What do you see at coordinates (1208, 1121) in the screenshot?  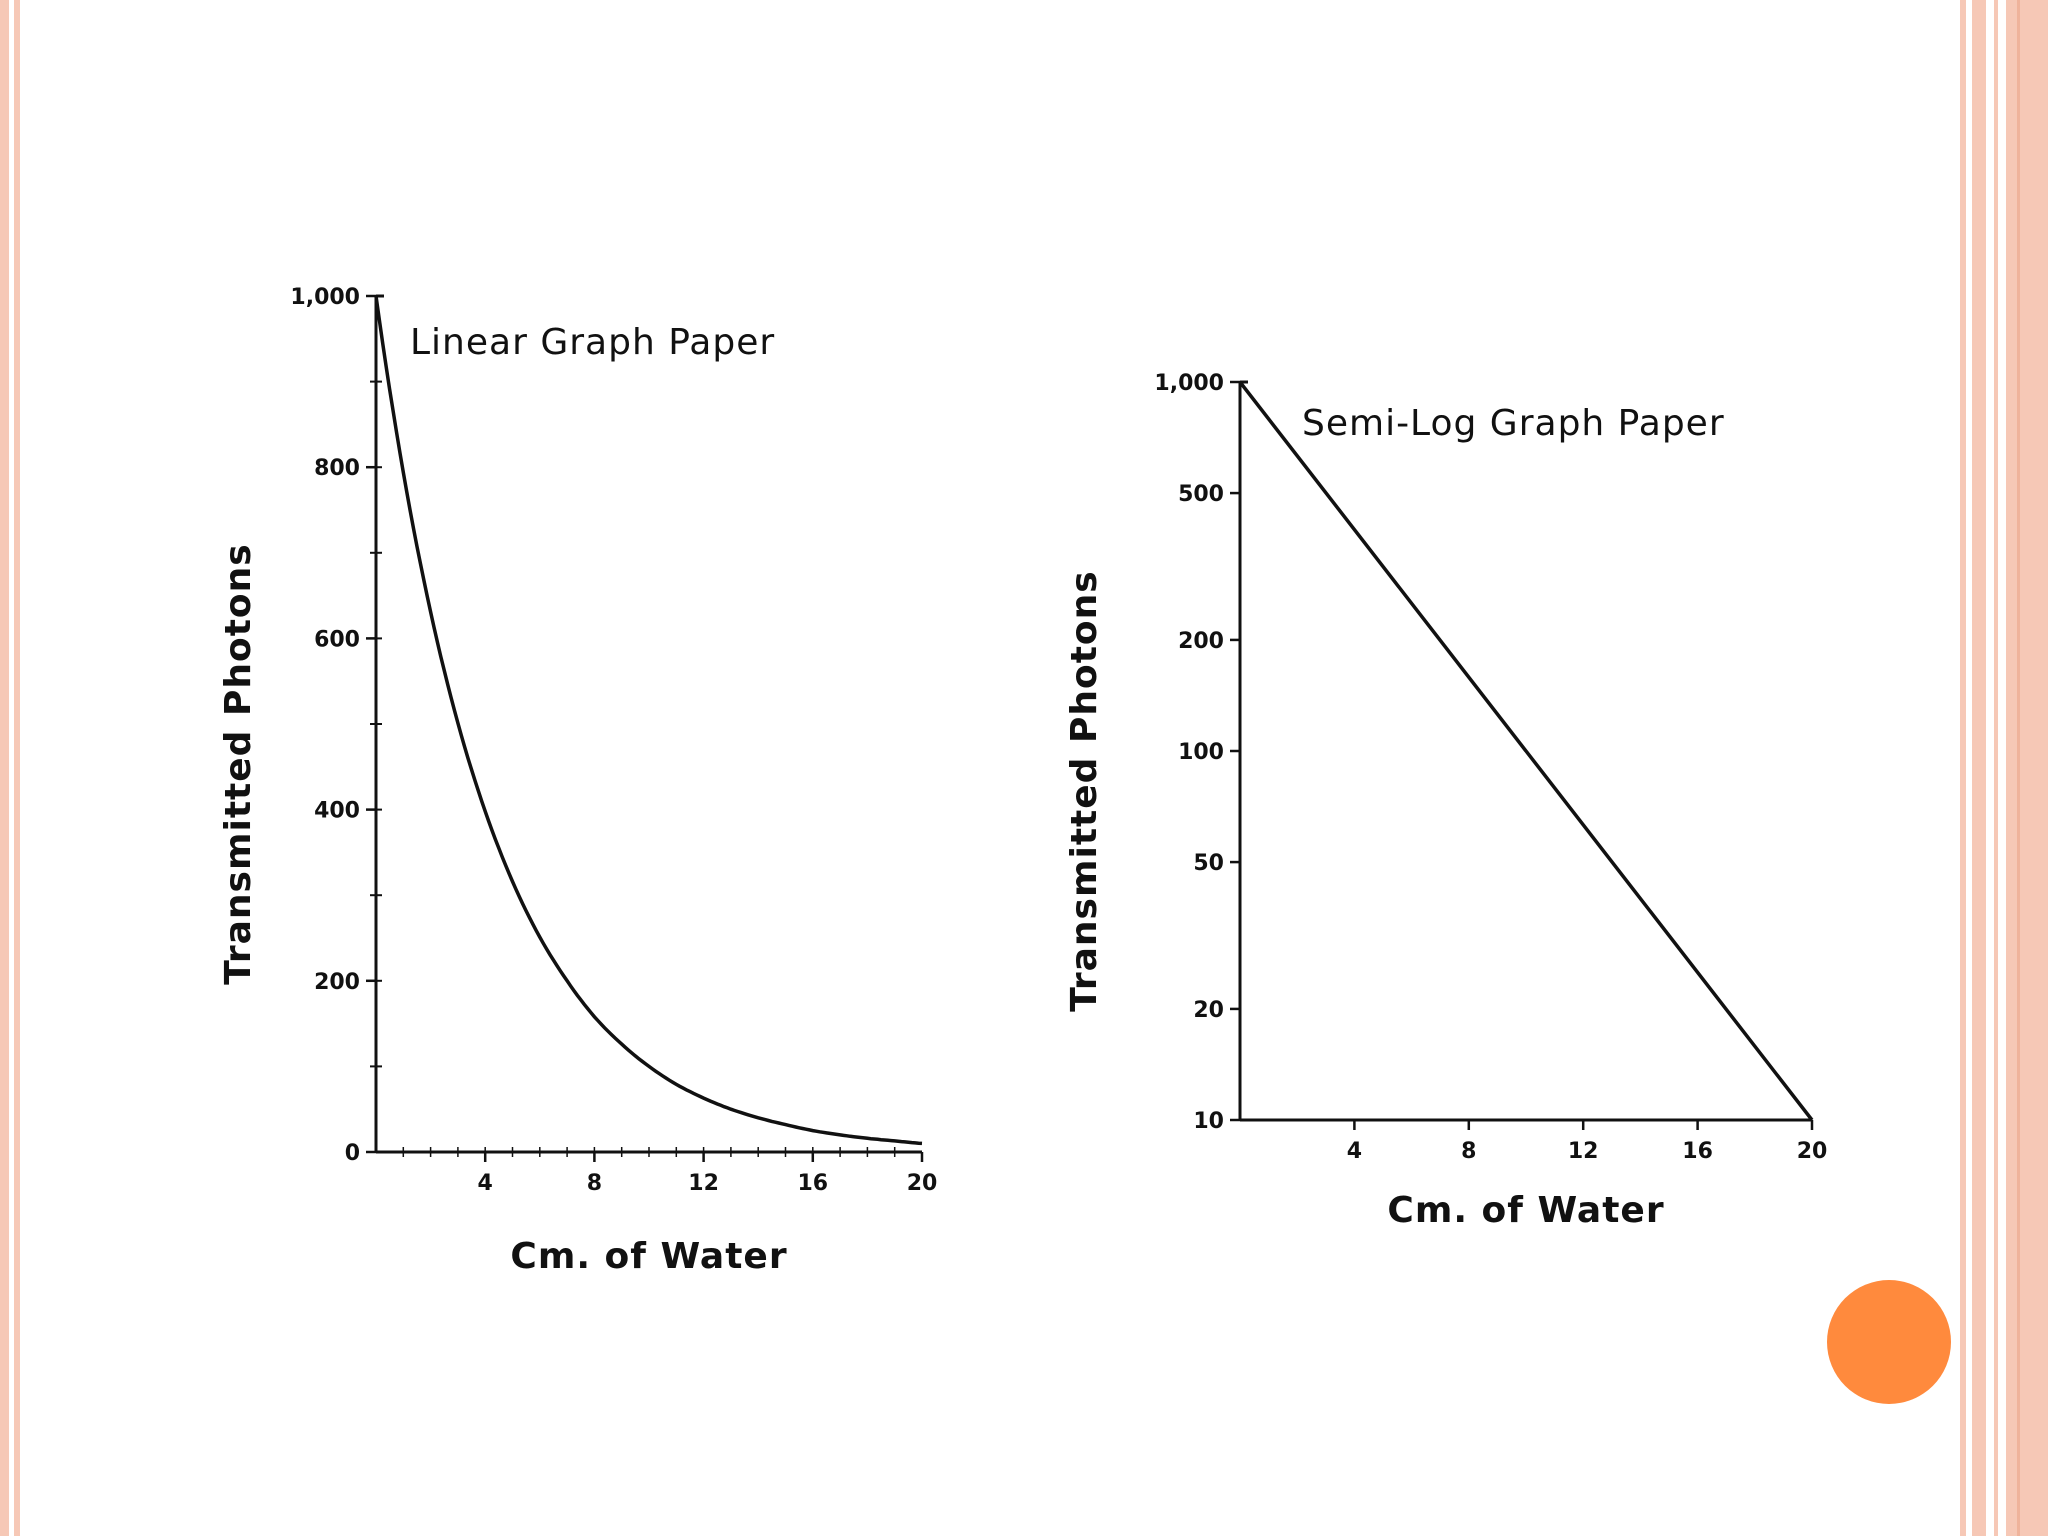 I see `y-tick-label: 10` at bounding box center [1208, 1121].